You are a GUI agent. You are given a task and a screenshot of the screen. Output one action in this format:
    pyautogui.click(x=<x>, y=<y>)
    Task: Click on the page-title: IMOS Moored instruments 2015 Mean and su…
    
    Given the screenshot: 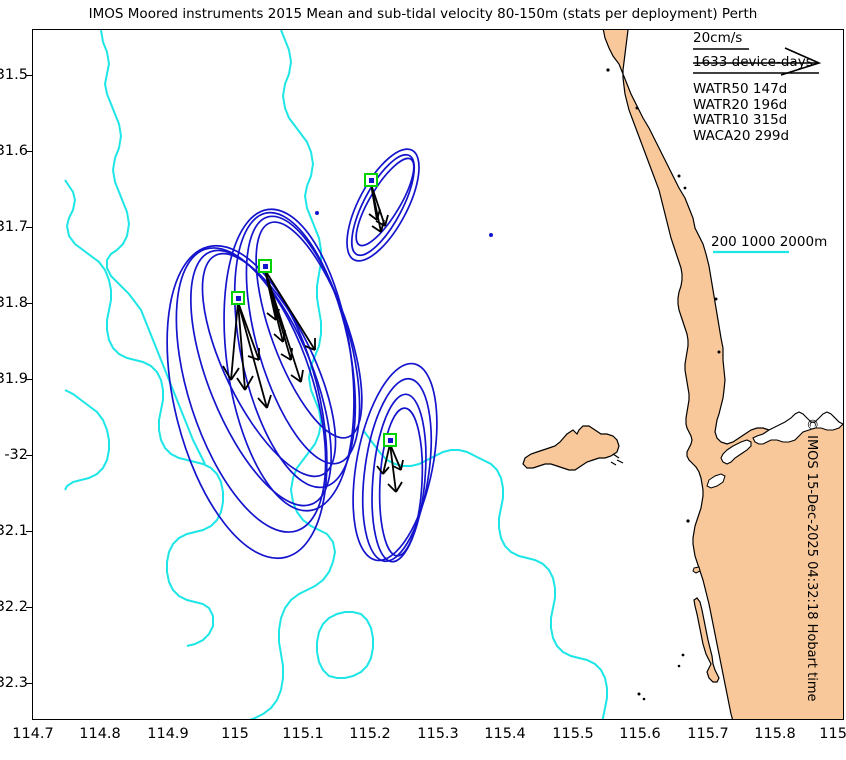 What is the action you would take?
    pyautogui.click(x=423, y=14)
    